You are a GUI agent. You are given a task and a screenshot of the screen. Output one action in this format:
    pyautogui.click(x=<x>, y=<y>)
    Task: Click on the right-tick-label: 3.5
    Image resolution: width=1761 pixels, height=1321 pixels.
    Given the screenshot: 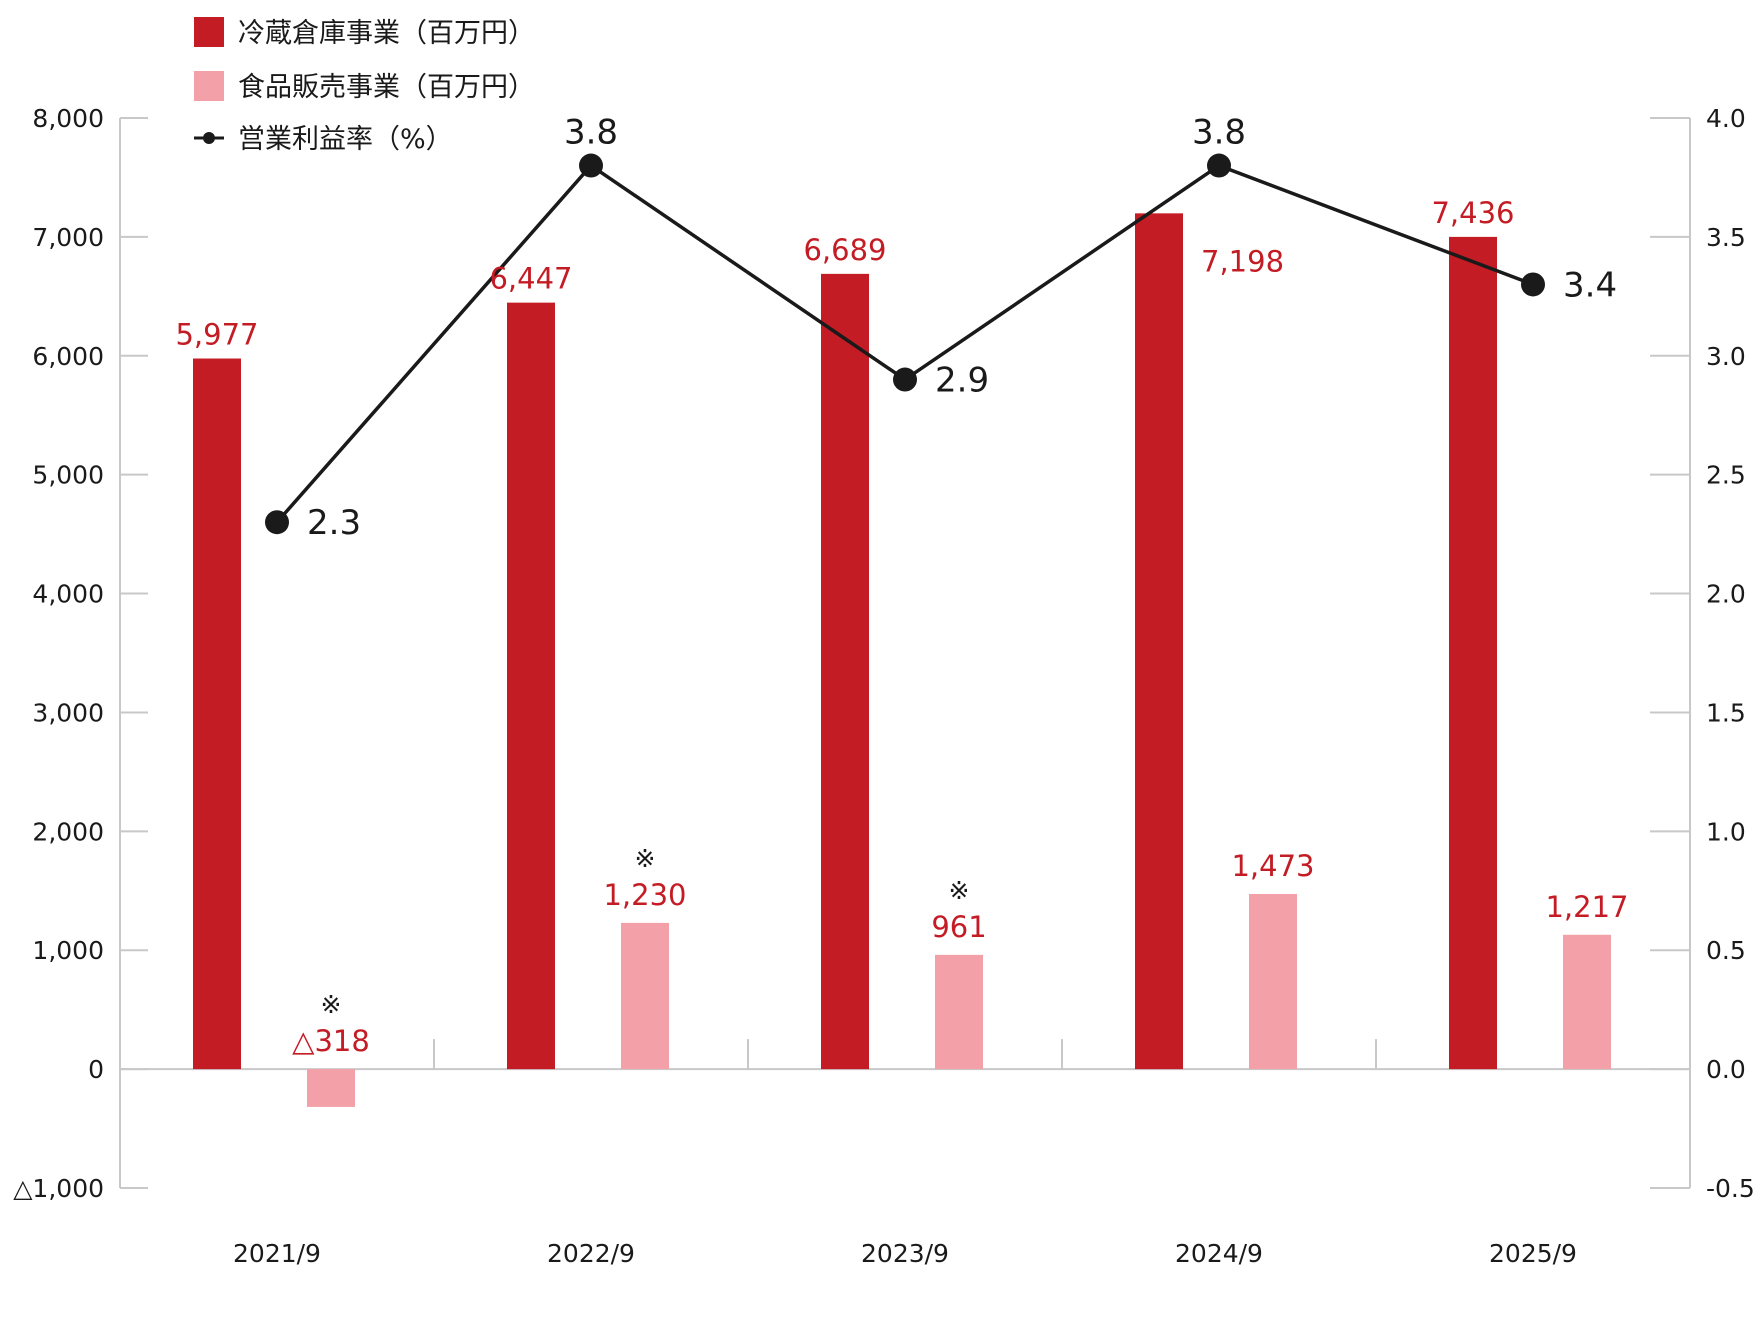 What is the action you would take?
    pyautogui.click(x=1726, y=237)
    